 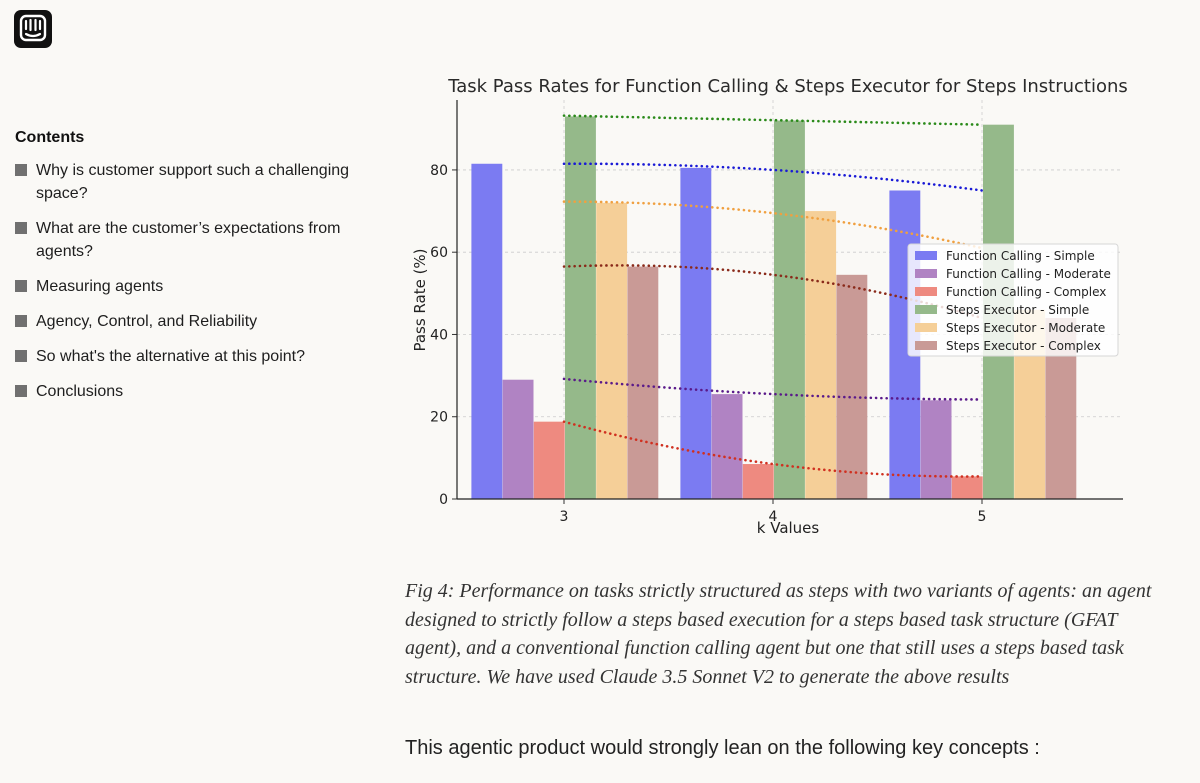 I want to click on legend-label: Function Calling - Moderate, so click(x=1028, y=274).